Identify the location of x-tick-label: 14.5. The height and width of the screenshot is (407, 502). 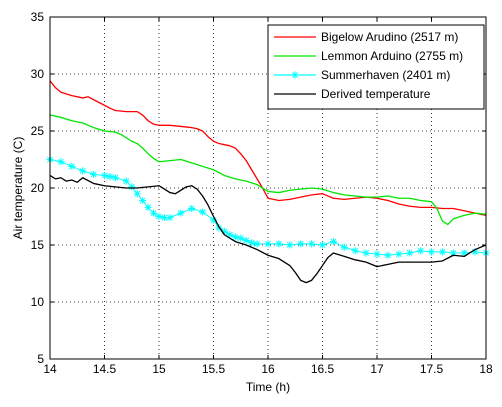
(105, 369).